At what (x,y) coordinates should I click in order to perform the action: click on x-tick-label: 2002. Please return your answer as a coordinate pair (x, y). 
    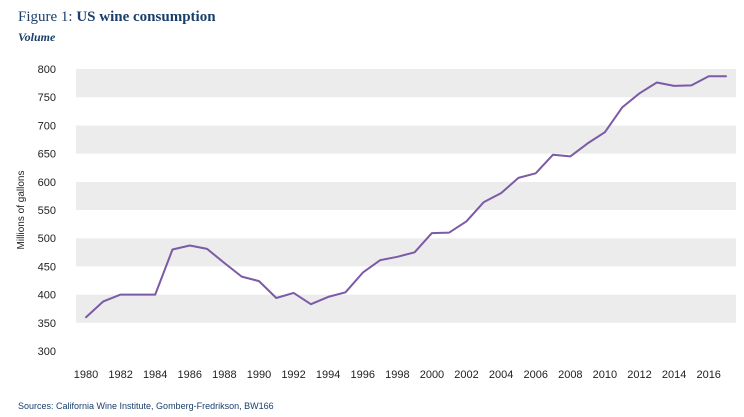
    Looking at the image, I should click on (466, 375).